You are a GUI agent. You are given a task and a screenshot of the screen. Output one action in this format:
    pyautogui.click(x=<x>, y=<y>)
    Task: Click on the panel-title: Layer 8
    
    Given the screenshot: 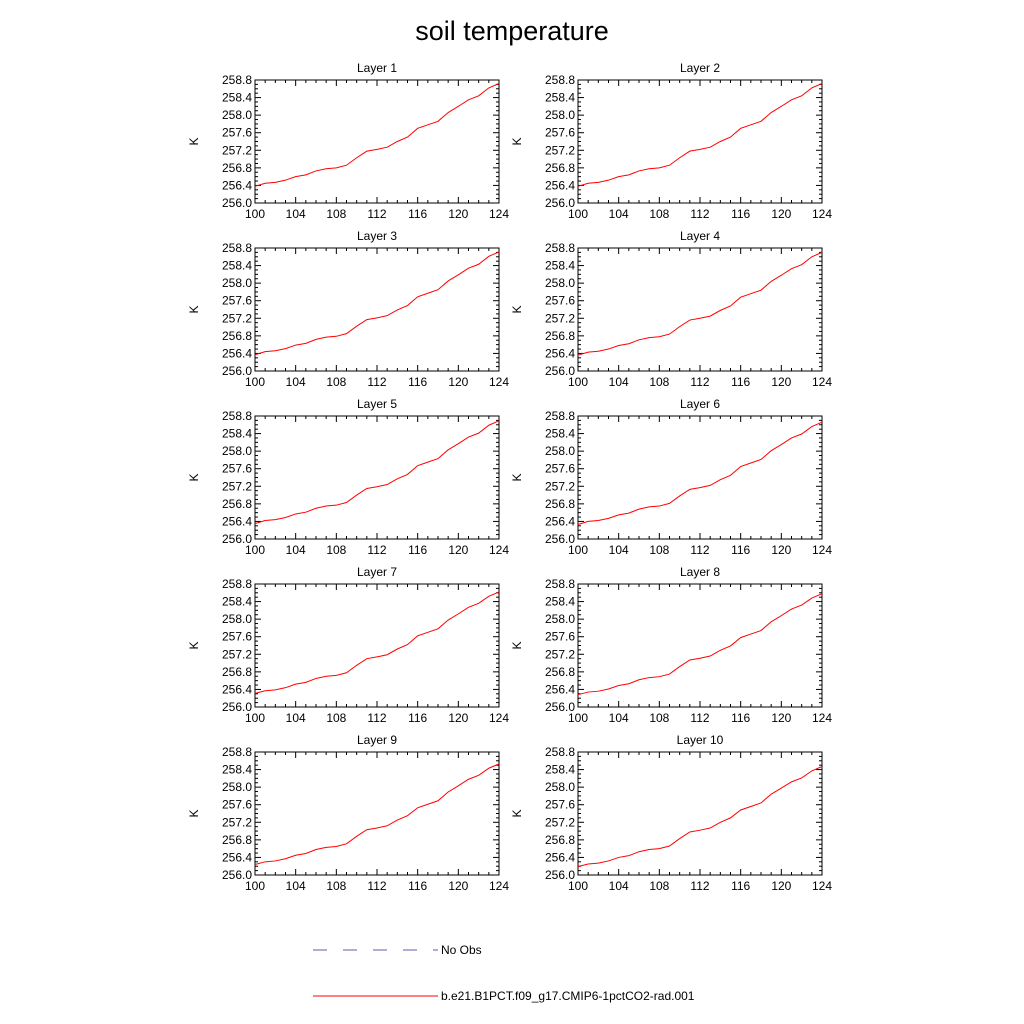 What is the action you would take?
    pyautogui.click(x=700, y=572)
    